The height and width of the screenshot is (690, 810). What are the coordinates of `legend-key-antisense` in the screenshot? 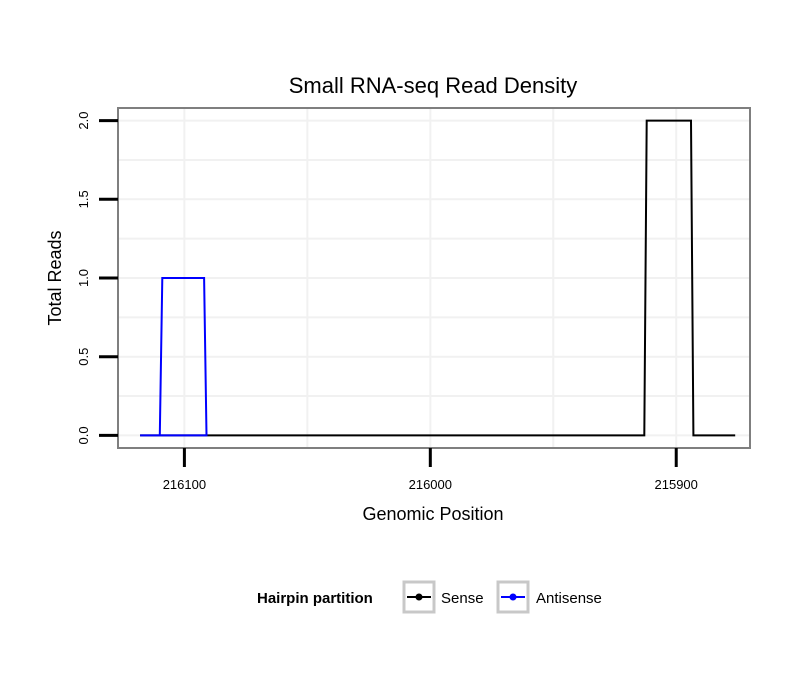 It's located at (513, 597).